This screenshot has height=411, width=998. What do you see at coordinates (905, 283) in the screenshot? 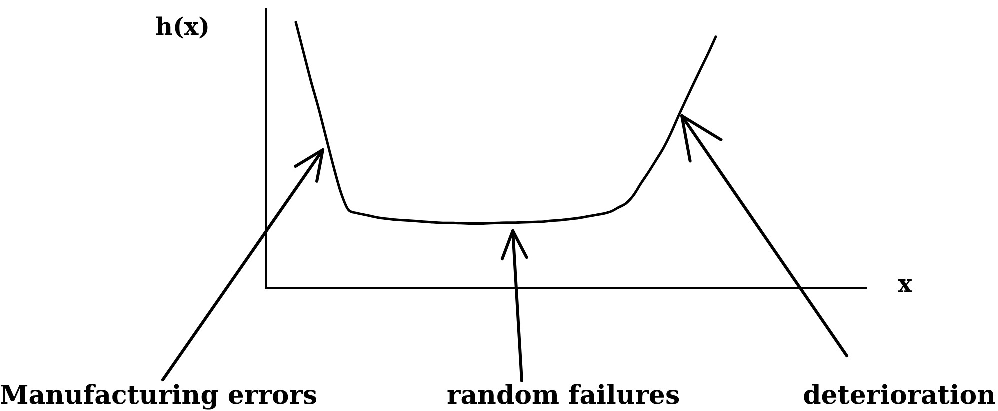
I see `x-axis-title: x` at bounding box center [905, 283].